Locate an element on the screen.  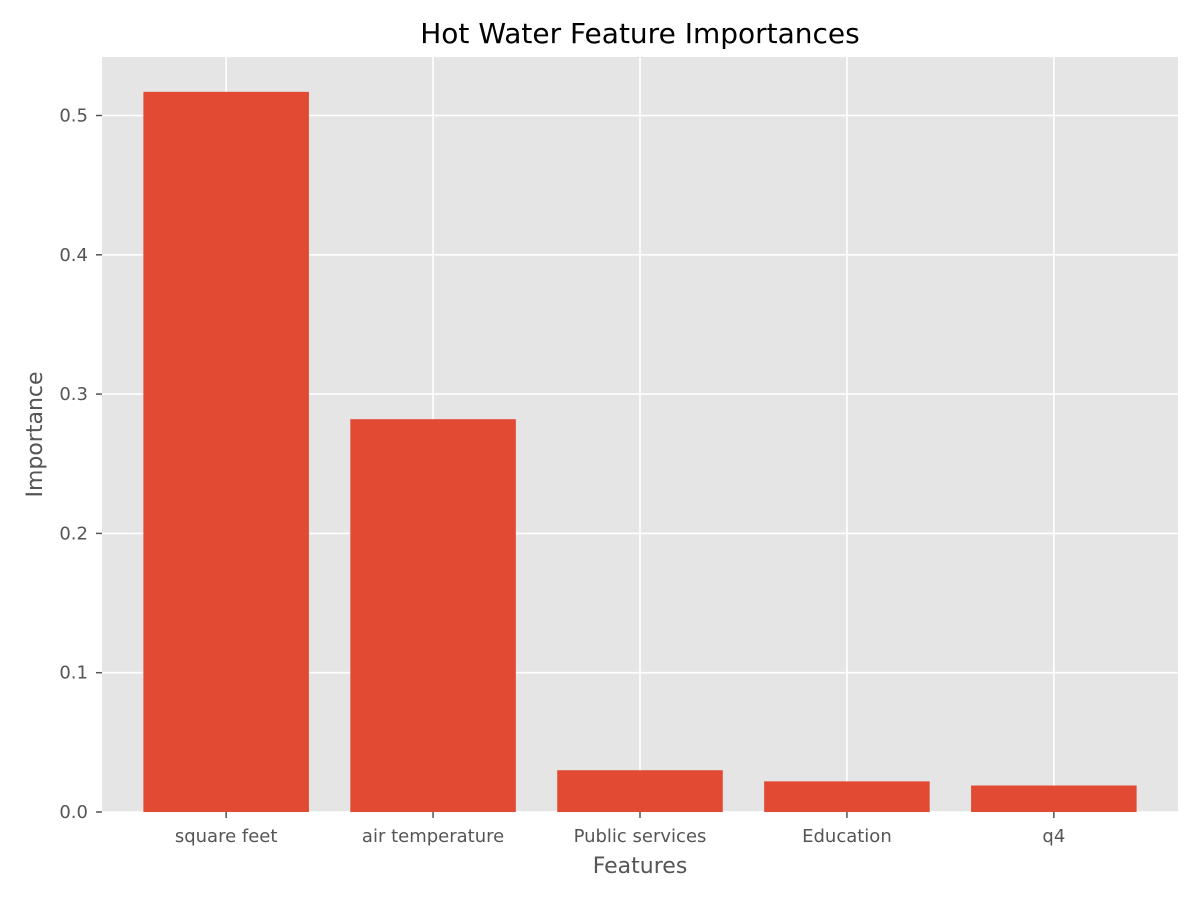
y-axis-label: Importance is located at coordinates (35, 434).